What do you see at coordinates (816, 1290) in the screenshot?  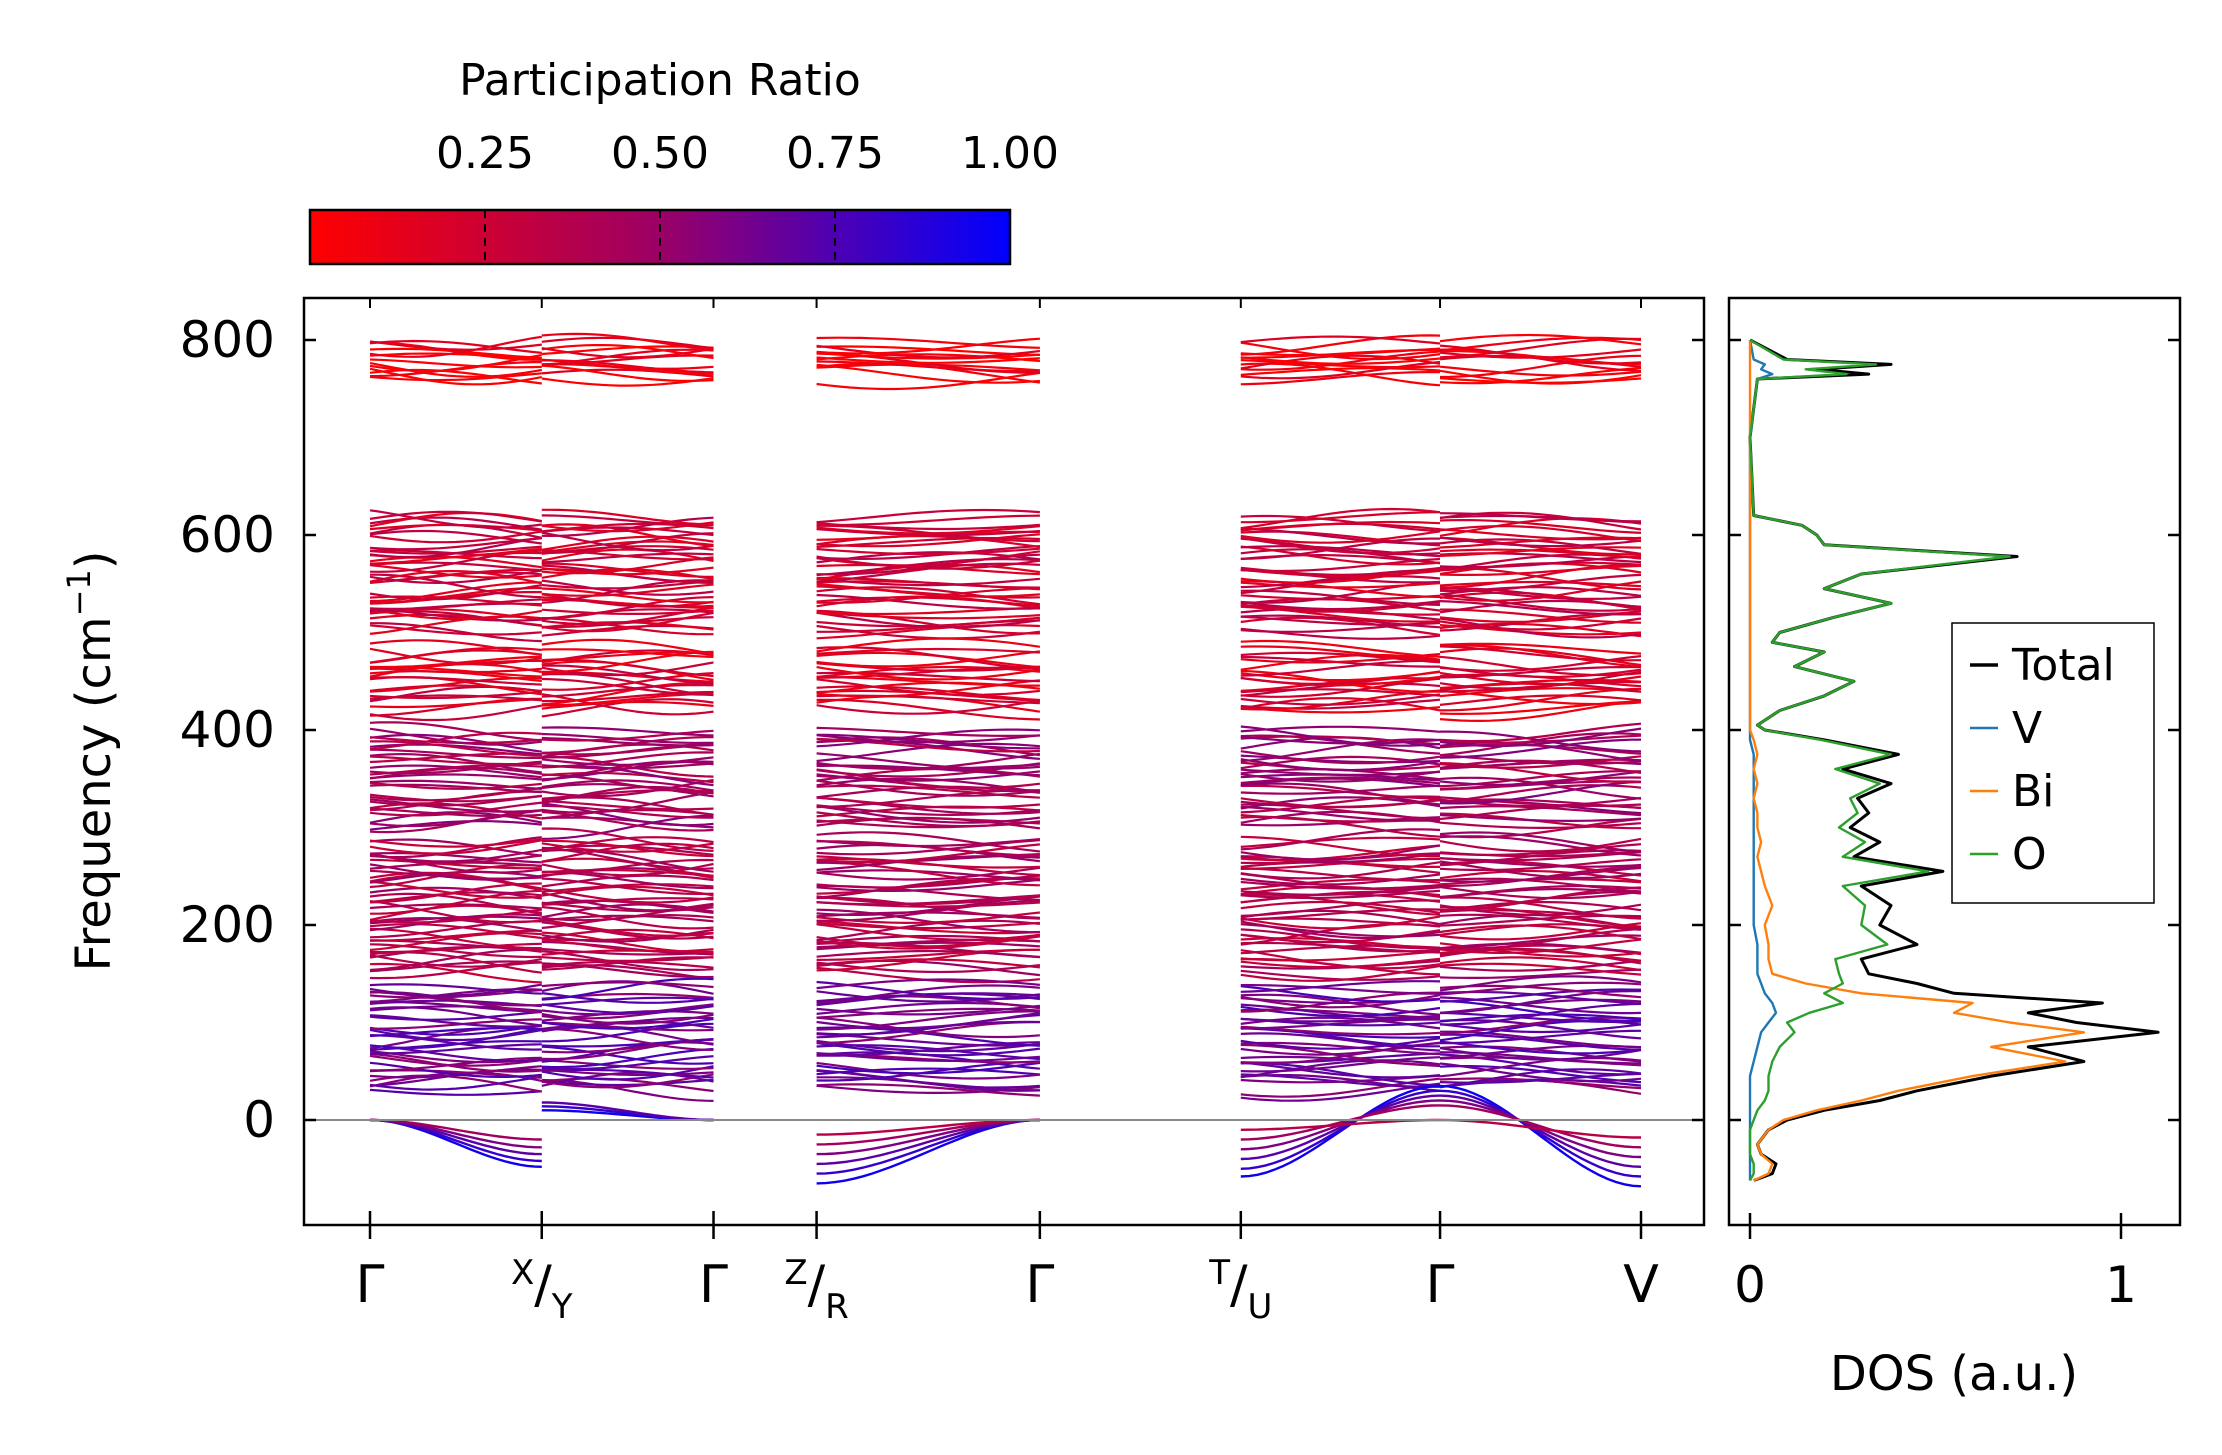 I see `x-tick-label-split: Z/R` at bounding box center [816, 1290].